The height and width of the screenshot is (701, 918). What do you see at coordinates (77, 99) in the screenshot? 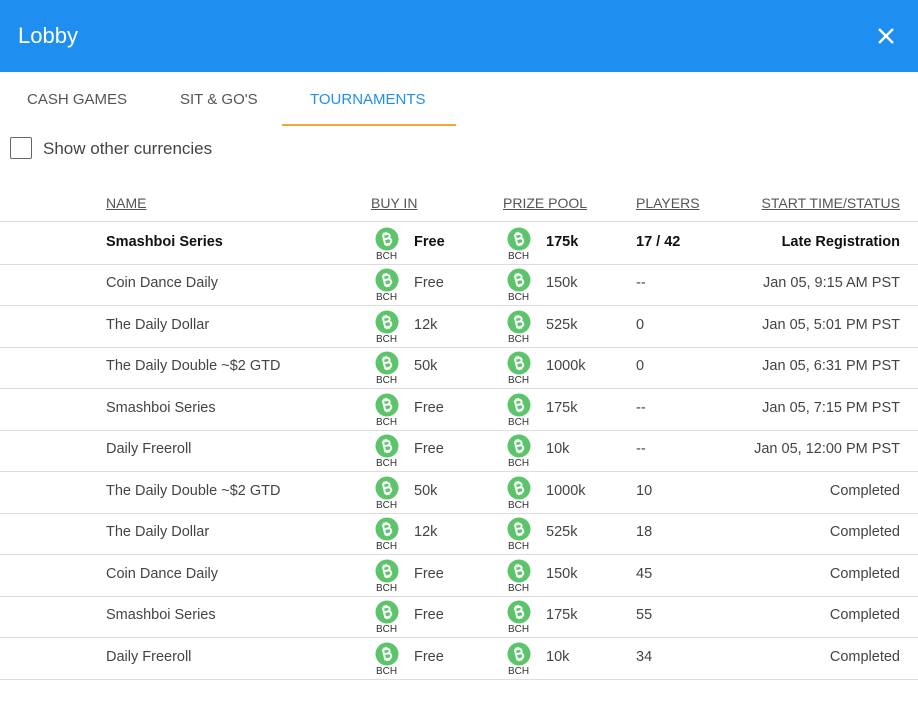
I see `tab: CASH GAMES` at bounding box center [77, 99].